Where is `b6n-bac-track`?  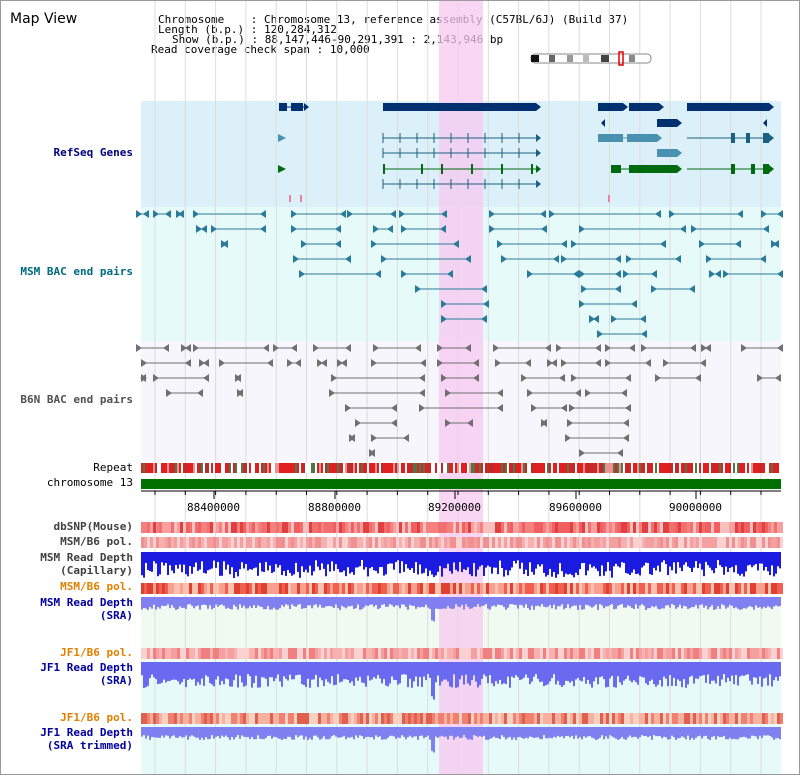
b6n-bac-track is located at coordinates (459, 400).